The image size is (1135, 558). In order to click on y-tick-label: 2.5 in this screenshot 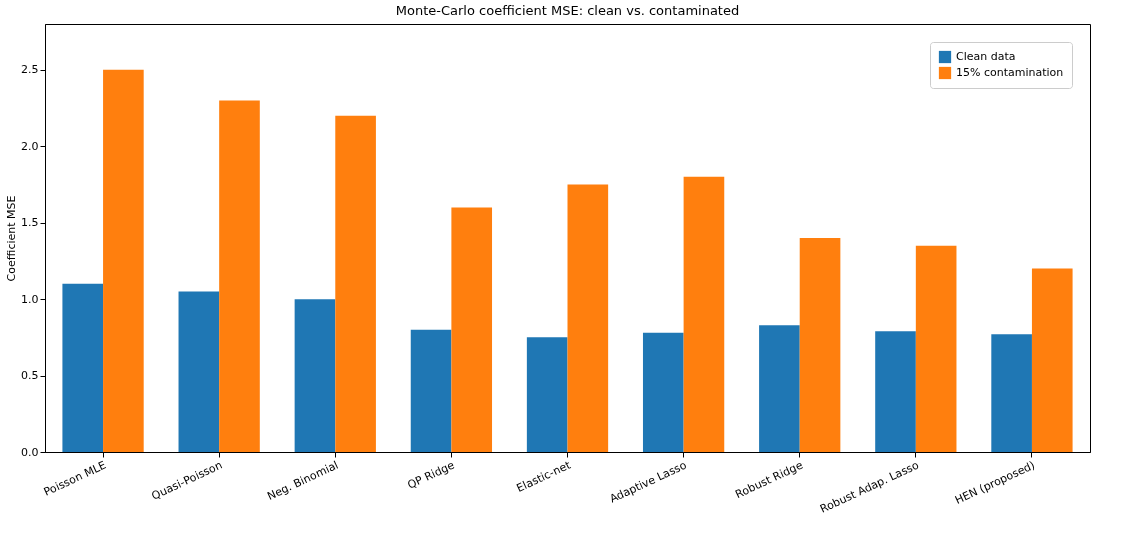, I will do `click(30, 70)`.